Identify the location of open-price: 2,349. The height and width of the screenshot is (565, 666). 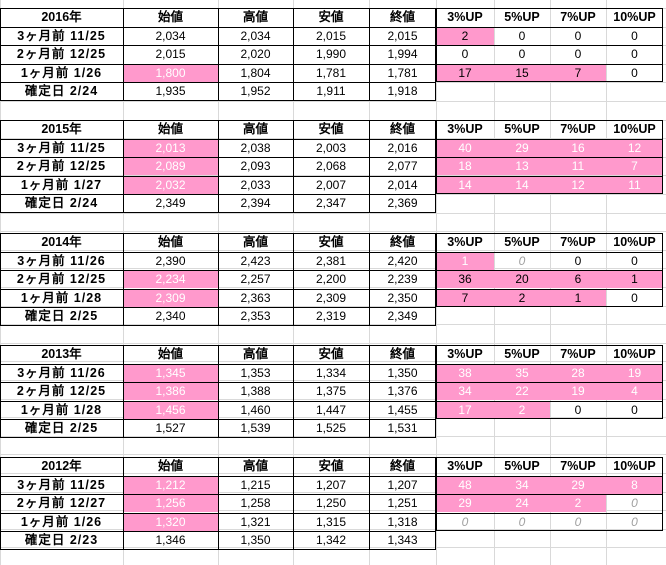
(170, 203).